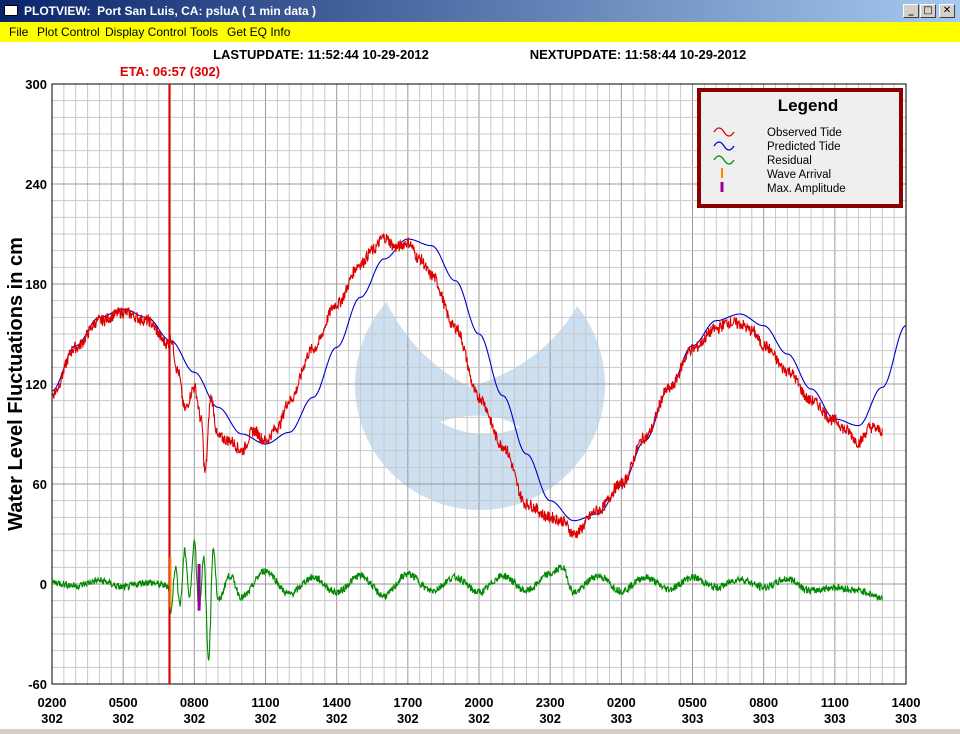  What do you see at coordinates (808, 105) in the screenshot?
I see `legend-title: Legend` at bounding box center [808, 105].